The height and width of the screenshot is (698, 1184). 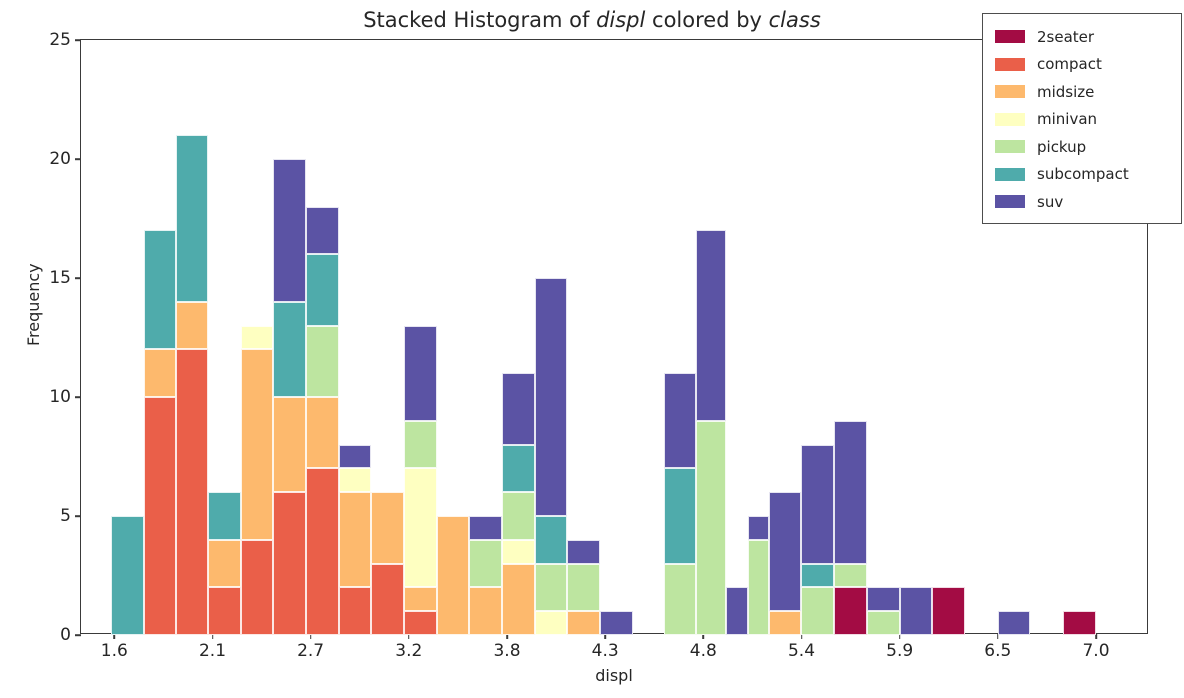 What do you see at coordinates (65, 635) in the screenshot?
I see `y-tick-label: 0` at bounding box center [65, 635].